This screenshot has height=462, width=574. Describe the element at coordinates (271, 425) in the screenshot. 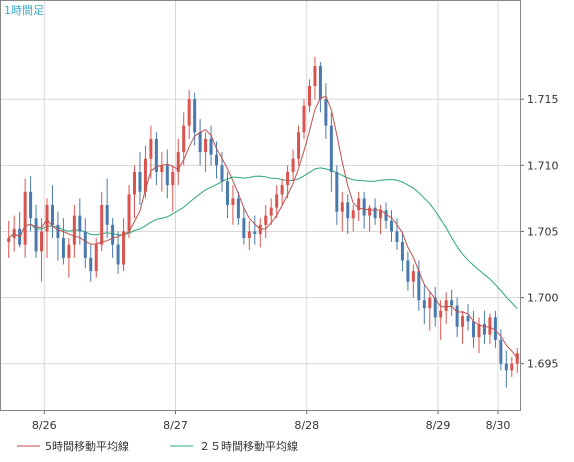

I see `x-axis-tick-labels: 8/26 8/27 8/28 8/29 8/30` at that location.